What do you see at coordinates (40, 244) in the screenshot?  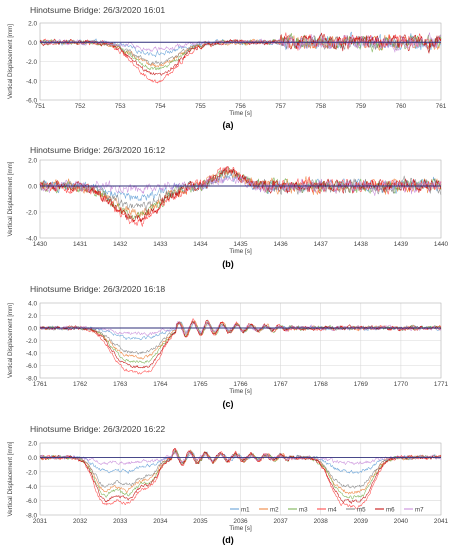 I see `x-tick-label: 1430` at bounding box center [40, 244].